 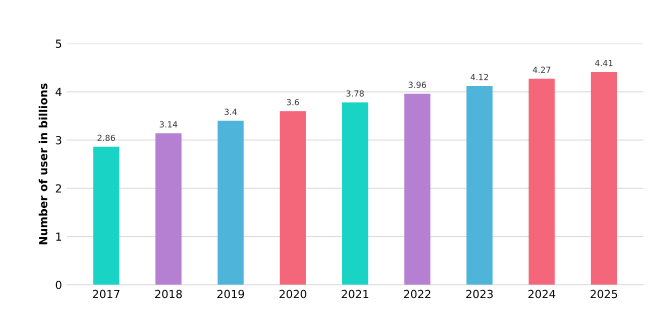 I want to click on data-label: 2.86, so click(x=107, y=137).